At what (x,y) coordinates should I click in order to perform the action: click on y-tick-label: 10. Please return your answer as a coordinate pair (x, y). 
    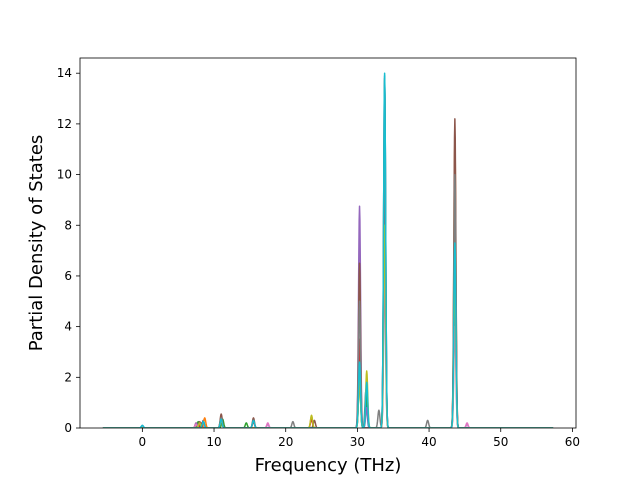
    Looking at the image, I should click on (64, 175).